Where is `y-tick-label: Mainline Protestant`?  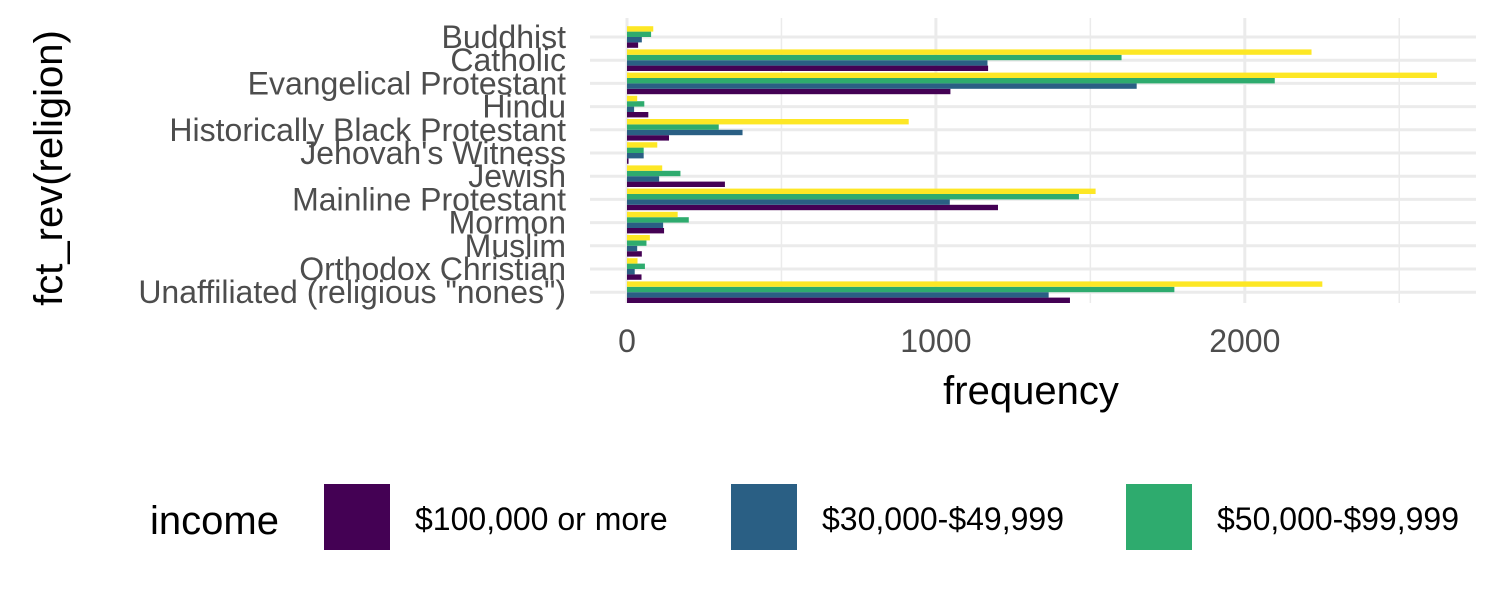 y-tick-label: Mainline Protestant is located at coordinates (429, 199).